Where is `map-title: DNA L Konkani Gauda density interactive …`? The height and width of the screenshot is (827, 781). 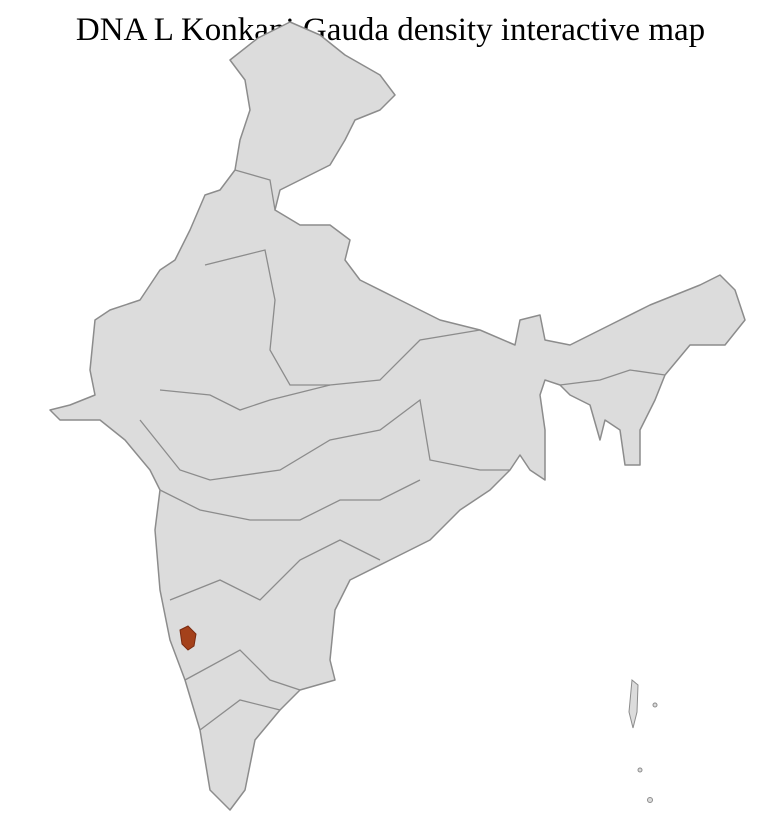
map-title: DNA L Konkani Gauda density interactive … is located at coordinates (390, 30).